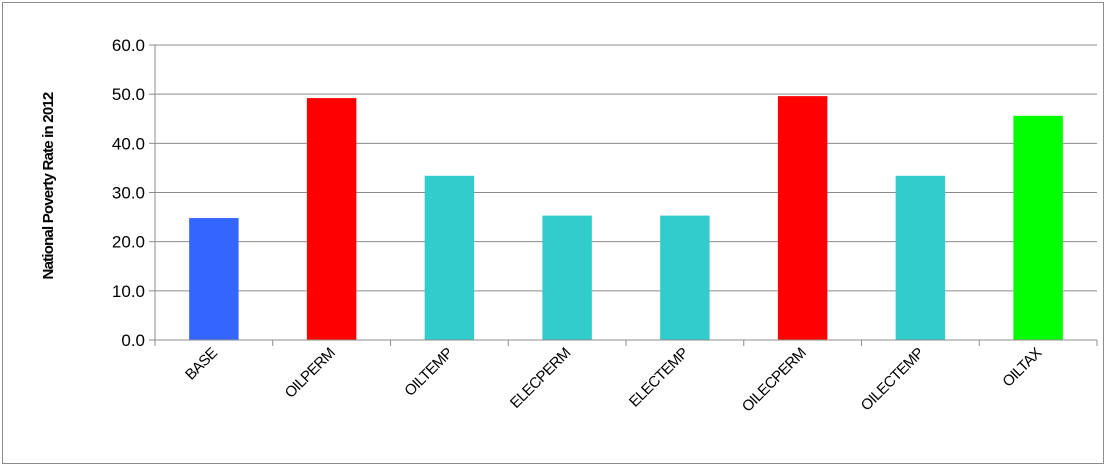 This screenshot has height=467, width=1107. I want to click on x-tick-label-oiltax: OILTAX, so click(1022, 367).